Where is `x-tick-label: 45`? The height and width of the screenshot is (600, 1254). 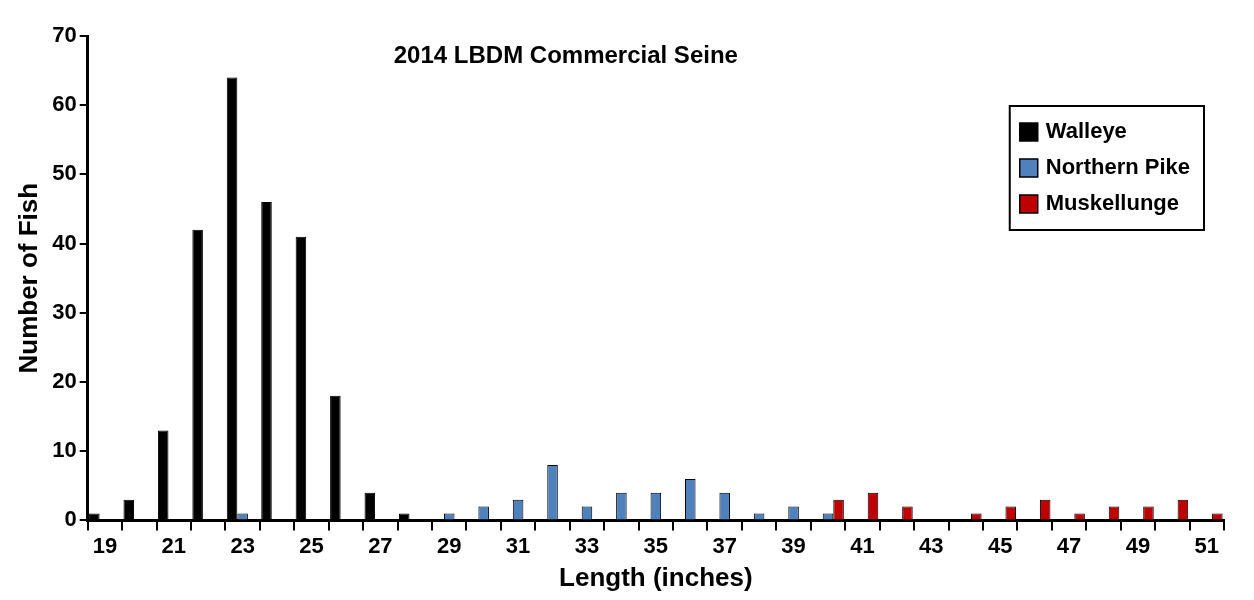
x-tick-label: 45 is located at coordinates (1000, 545).